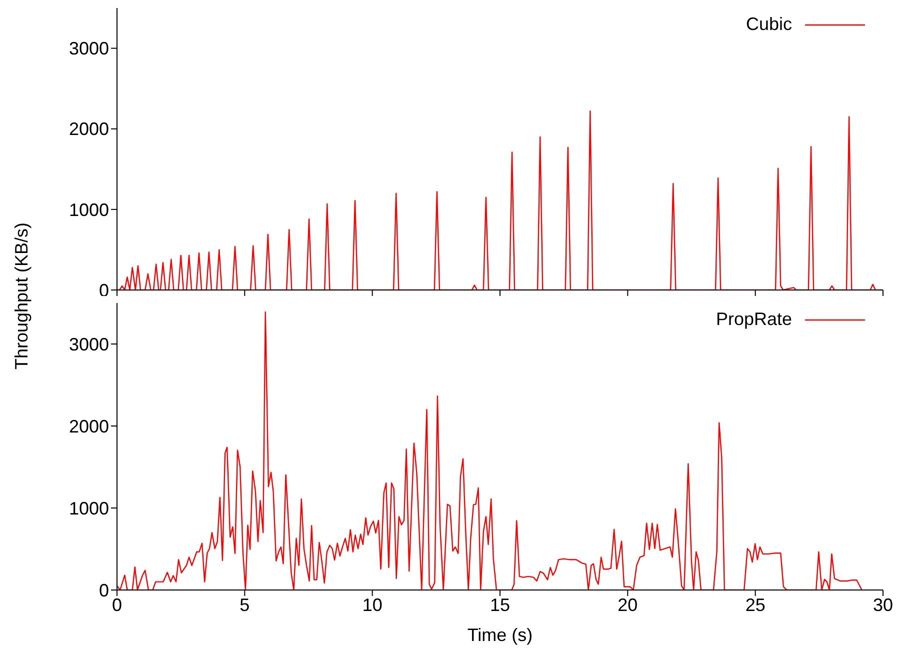 This screenshot has width=900, height=655. Describe the element at coordinates (500, 604) in the screenshot. I see `x-tick-label: 15` at that location.